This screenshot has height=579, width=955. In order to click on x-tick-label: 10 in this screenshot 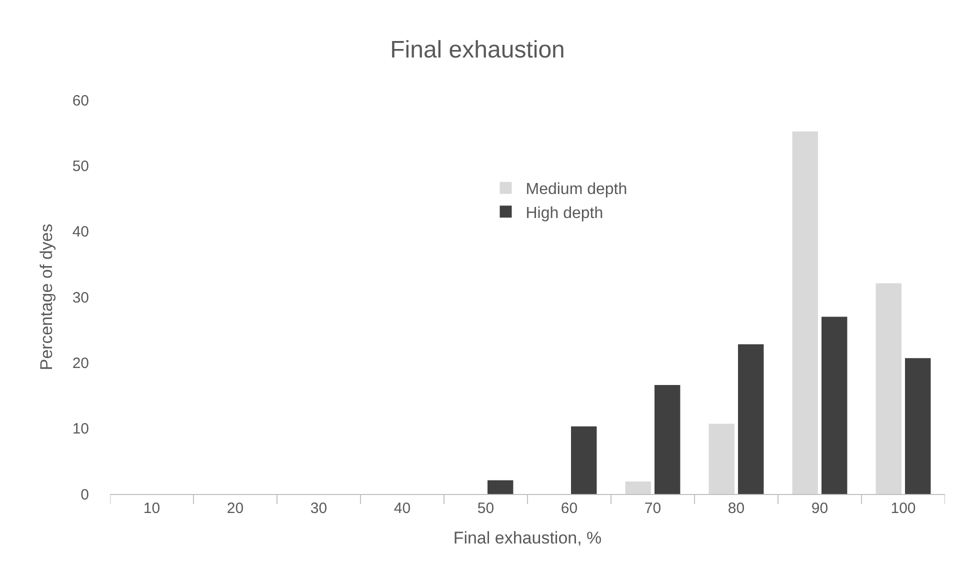, I will do `click(151, 508)`.